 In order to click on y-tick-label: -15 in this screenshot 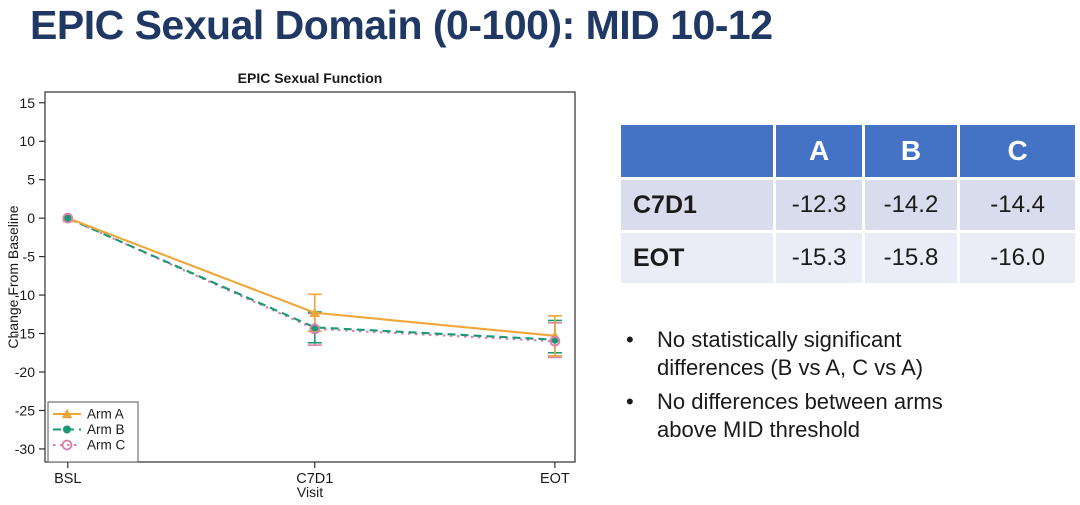, I will do `click(25, 334)`.